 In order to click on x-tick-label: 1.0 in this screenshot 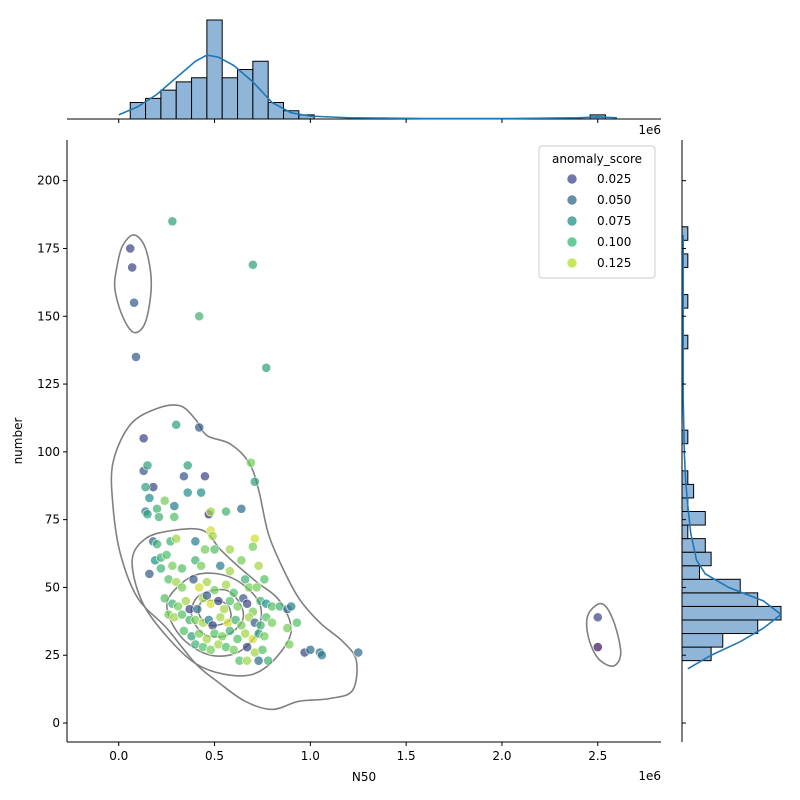, I will do `click(310, 756)`.